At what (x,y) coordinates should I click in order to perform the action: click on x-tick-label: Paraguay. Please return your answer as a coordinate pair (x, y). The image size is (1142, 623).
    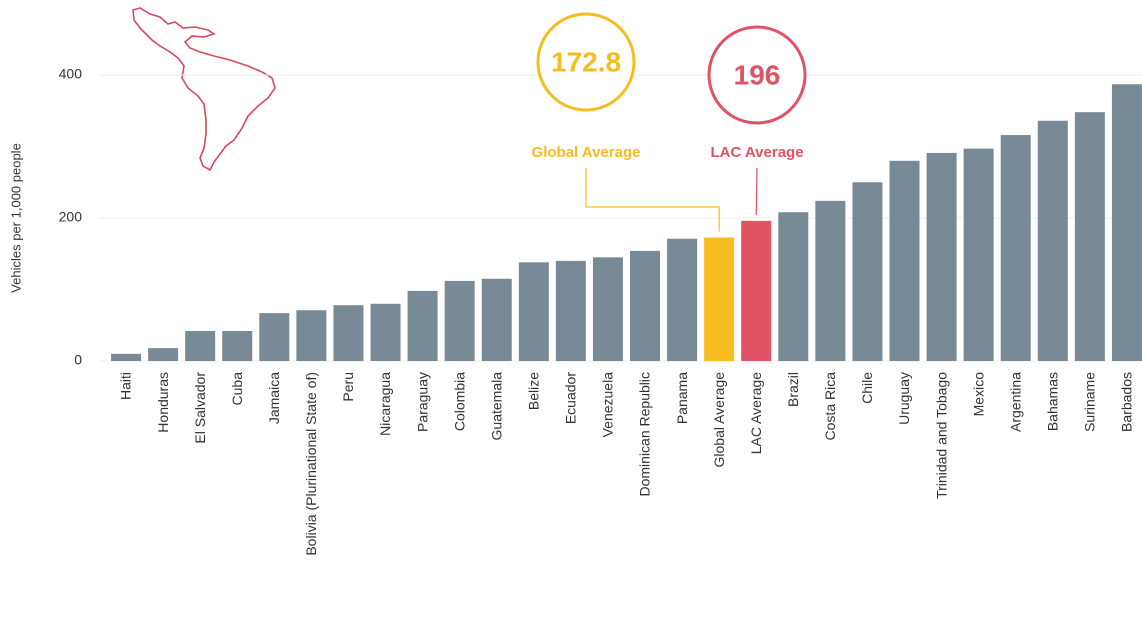
    Looking at the image, I should click on (422, 402).